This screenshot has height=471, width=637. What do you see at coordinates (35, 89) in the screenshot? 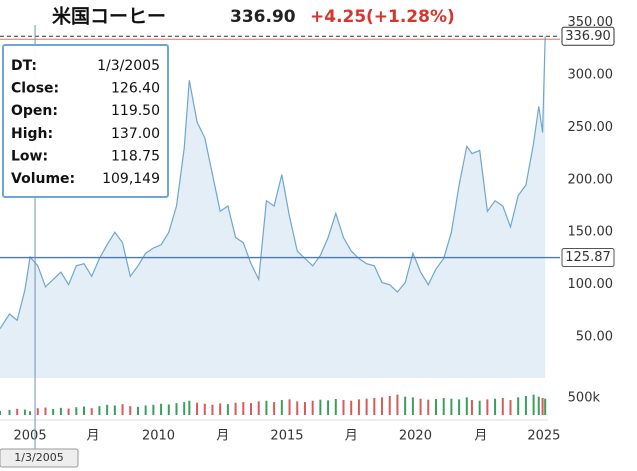
I see `tooltip-label: Close:` at bounding box center [35, 89].